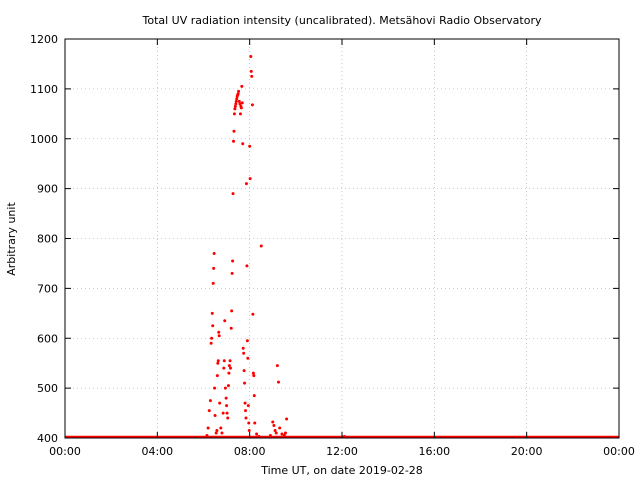 The width and height of the screenshot is (640, 480). What do you see at coordinates (44, 139) in the screenshot?
I see `y-tick-label: 1000` at bounding box center [44, 139].